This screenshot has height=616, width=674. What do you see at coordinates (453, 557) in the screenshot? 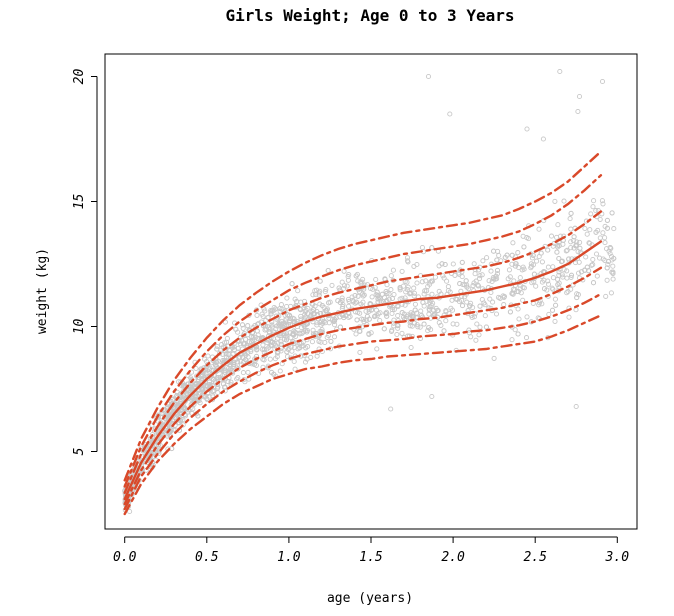
I see `x-tick-label: 2.0` at bounding box center [453, 557].